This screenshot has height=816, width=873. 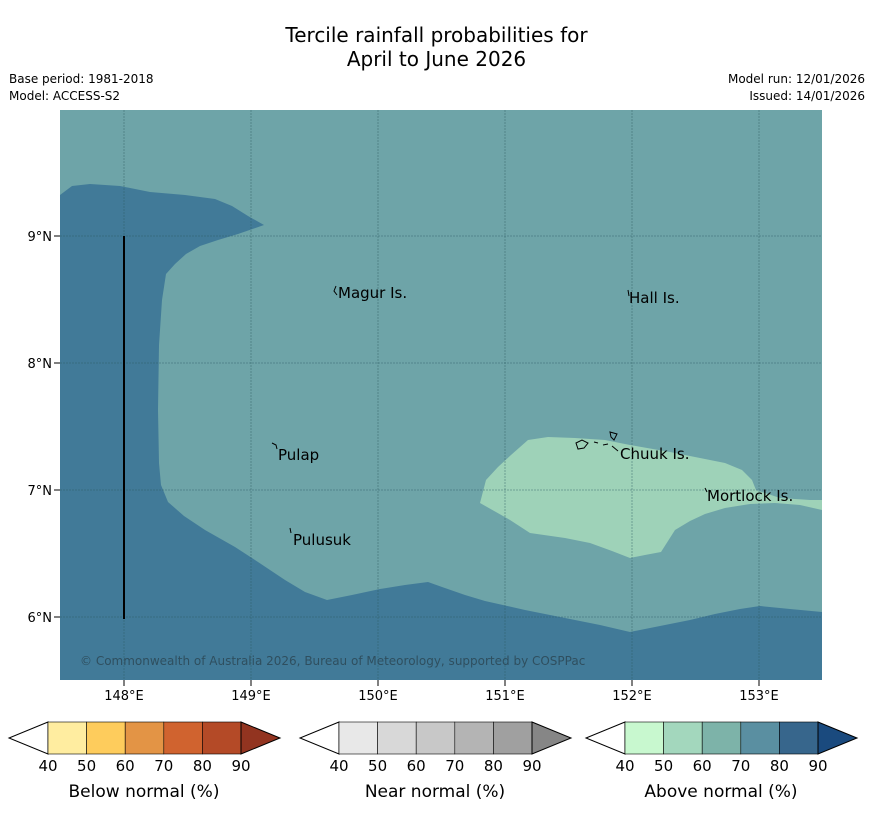 What do you see at coordinates (251, 696) in the screenshot?
I see `x-tick-label: 149°E` at bounding box center [251, 696].